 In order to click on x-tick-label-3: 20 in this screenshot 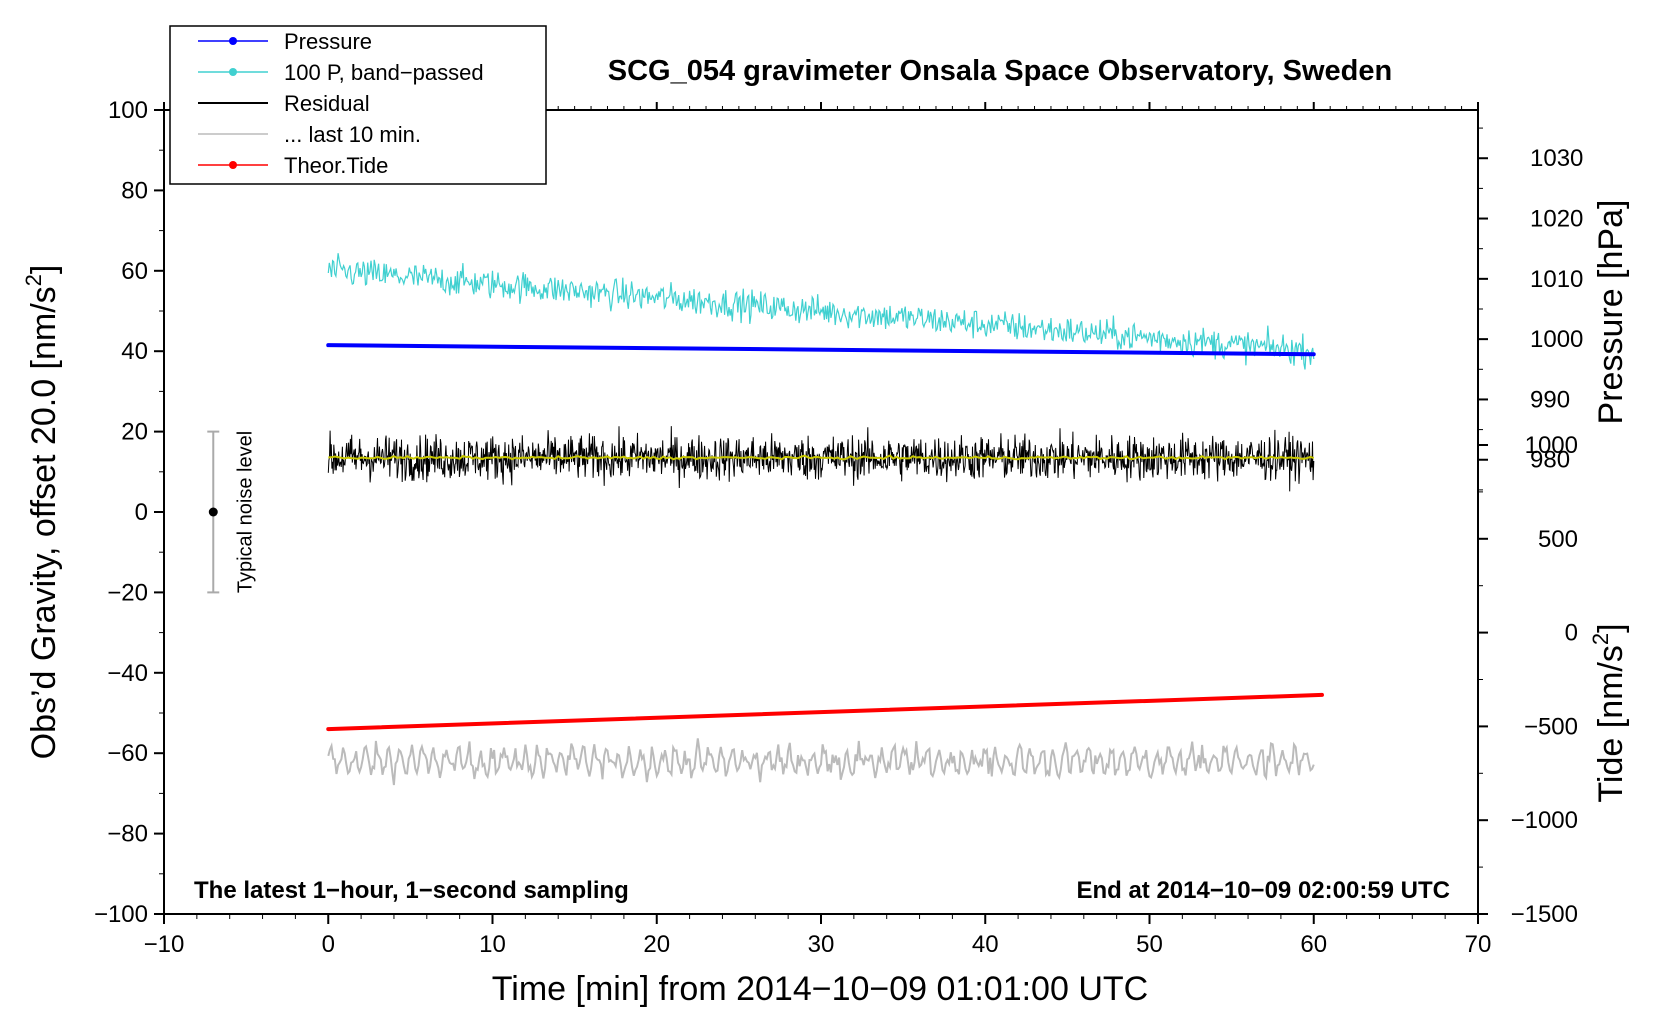, I will do `click(656, 944)`.